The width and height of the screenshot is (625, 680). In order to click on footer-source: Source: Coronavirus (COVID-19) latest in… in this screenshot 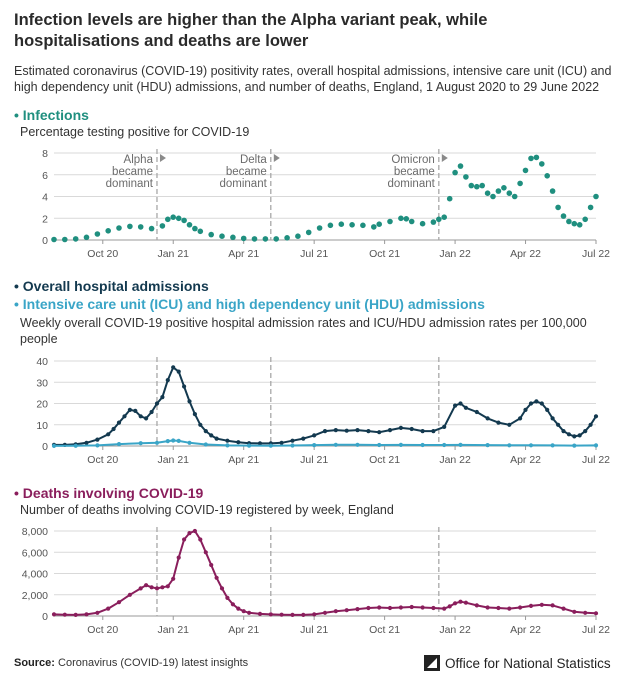, I will do `click(131, 663)`.